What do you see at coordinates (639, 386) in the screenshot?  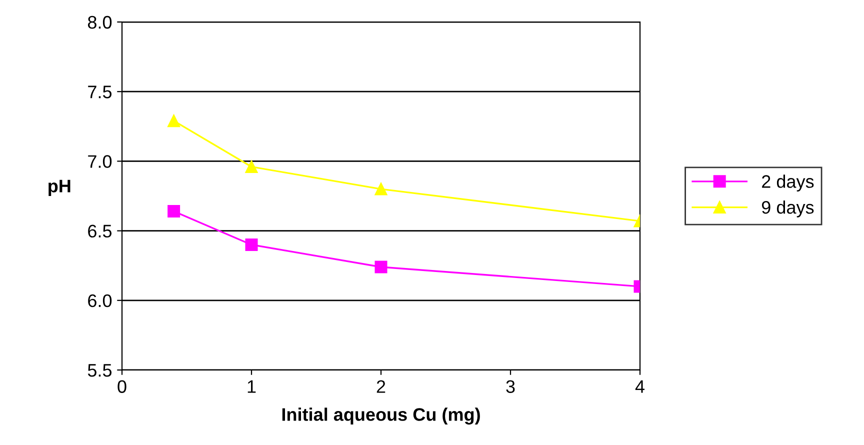 I see `x-tick-label: 4` at bounding box center [639, 386].